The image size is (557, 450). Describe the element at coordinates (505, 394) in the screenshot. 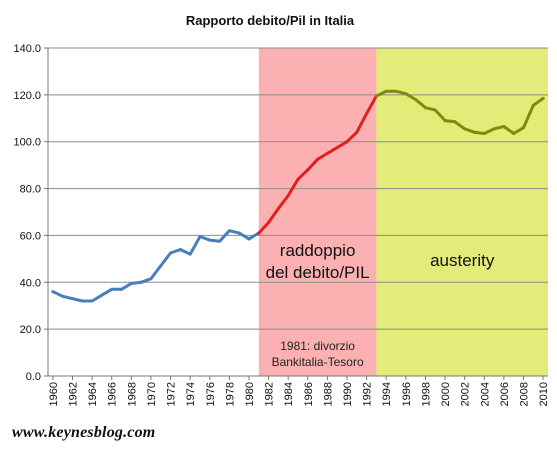

I see `x-tick-label: 2006` at that location.